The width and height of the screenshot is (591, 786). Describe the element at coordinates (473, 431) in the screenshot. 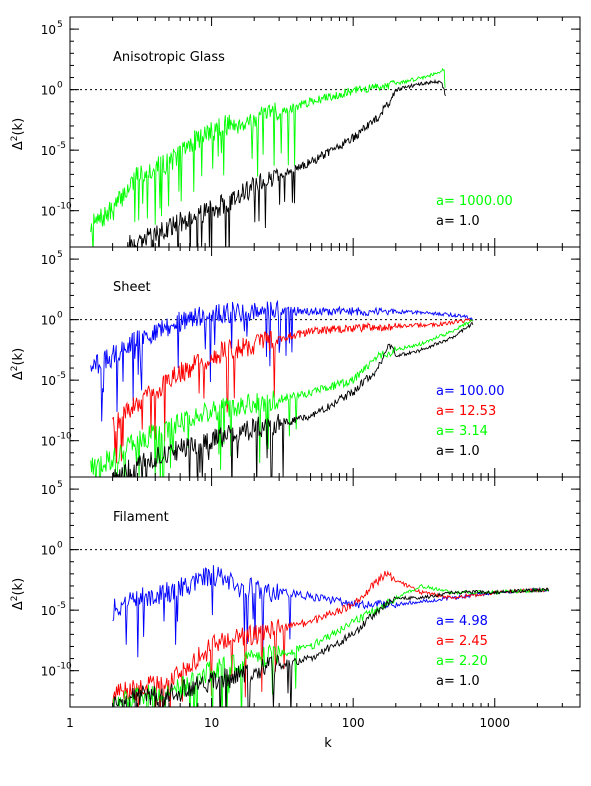

I see `legend-value: 3.14` at that location.